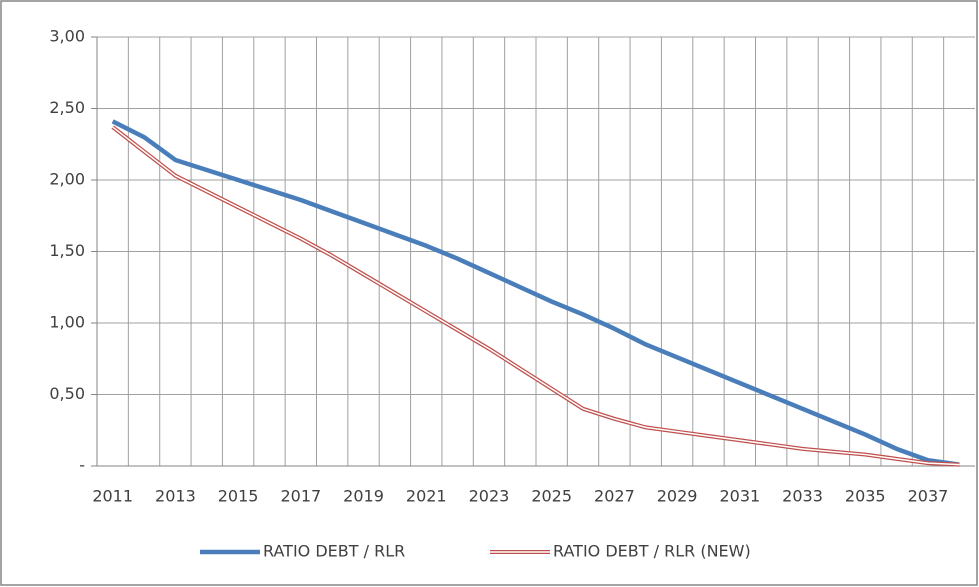 The width and height of the screenshot is (979, 587). What do you see at coordinates (363, 496) in the screenshot?
I see `x-tick-label: 2019` at bounding box center [363, 496].